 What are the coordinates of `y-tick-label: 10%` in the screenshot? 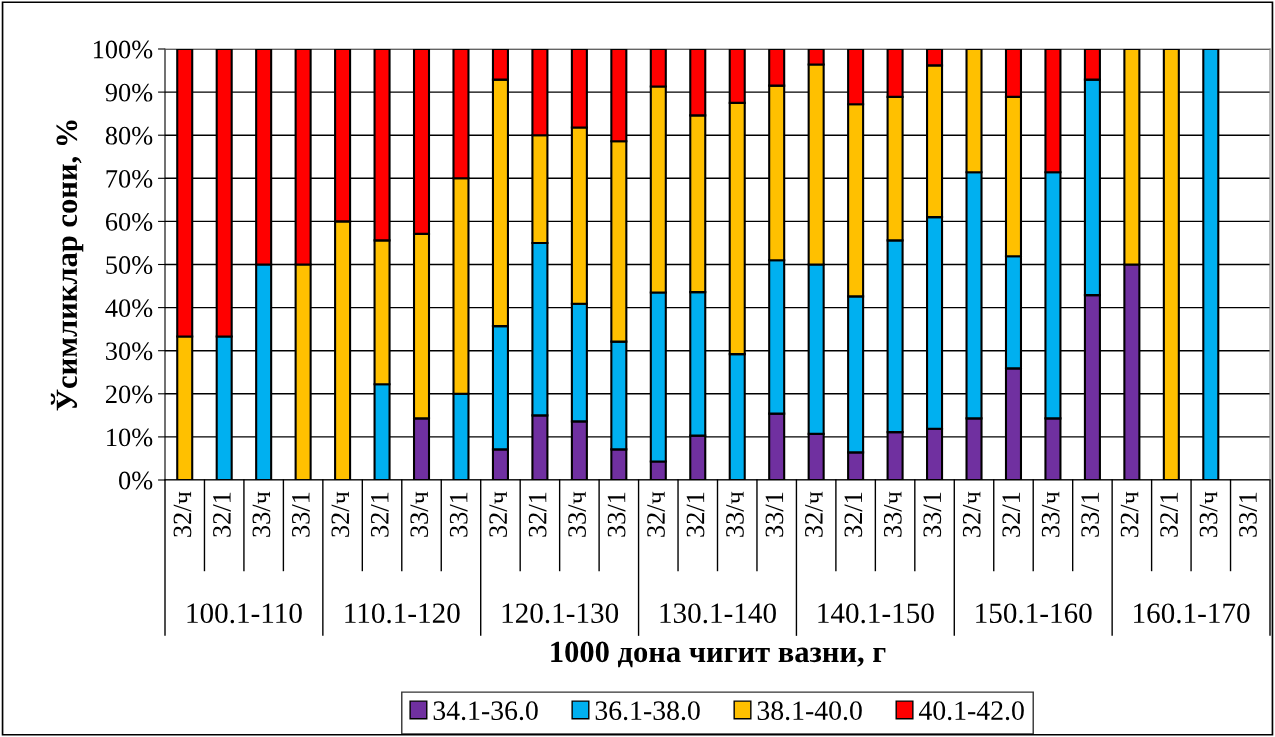 It's located at (130, 437).